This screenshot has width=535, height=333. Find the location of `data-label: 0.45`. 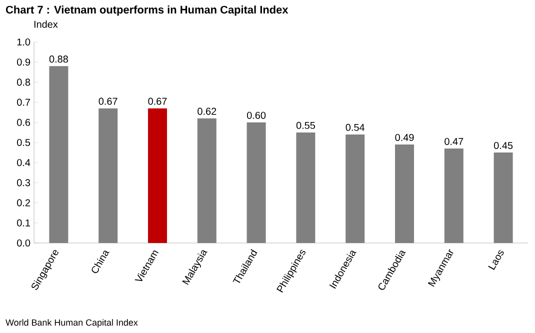

data-label: 0.45 is located at coordinates (503, 146).